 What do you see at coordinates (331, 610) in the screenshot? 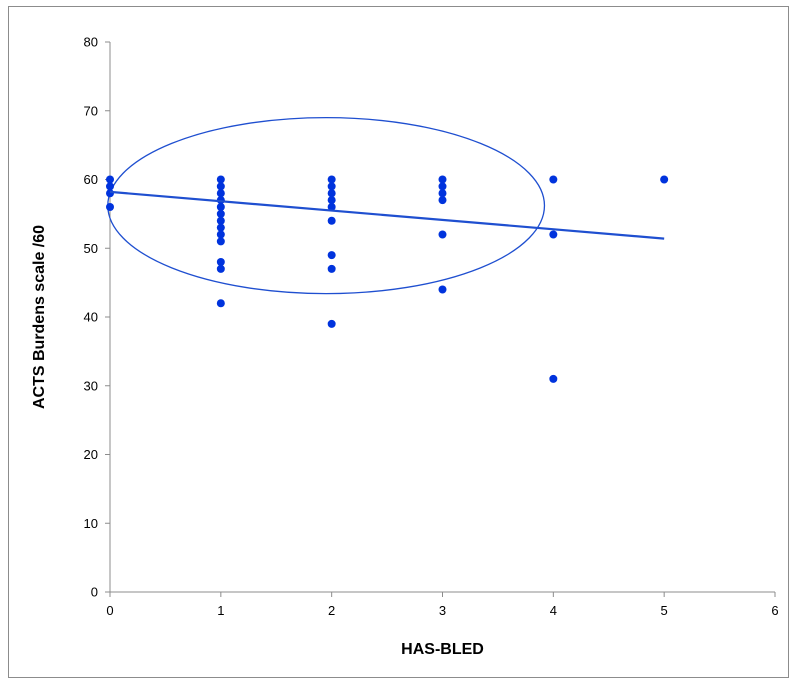
I see `x-tick-label: 2` at bounding box center [331, 610].